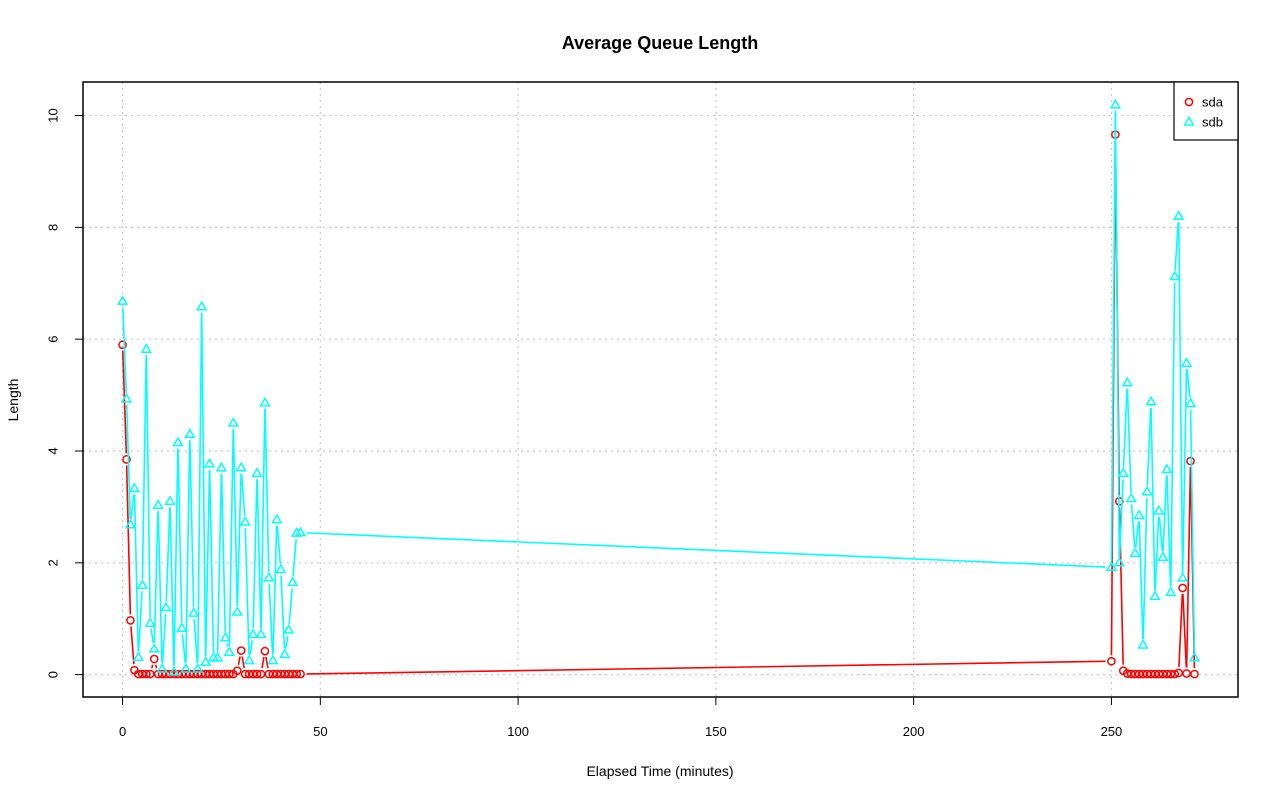  What do you see at coordinates (1112, 731) in the screenshot?
I see `x-tick-label: 250` at bounding box center [1112, 731].